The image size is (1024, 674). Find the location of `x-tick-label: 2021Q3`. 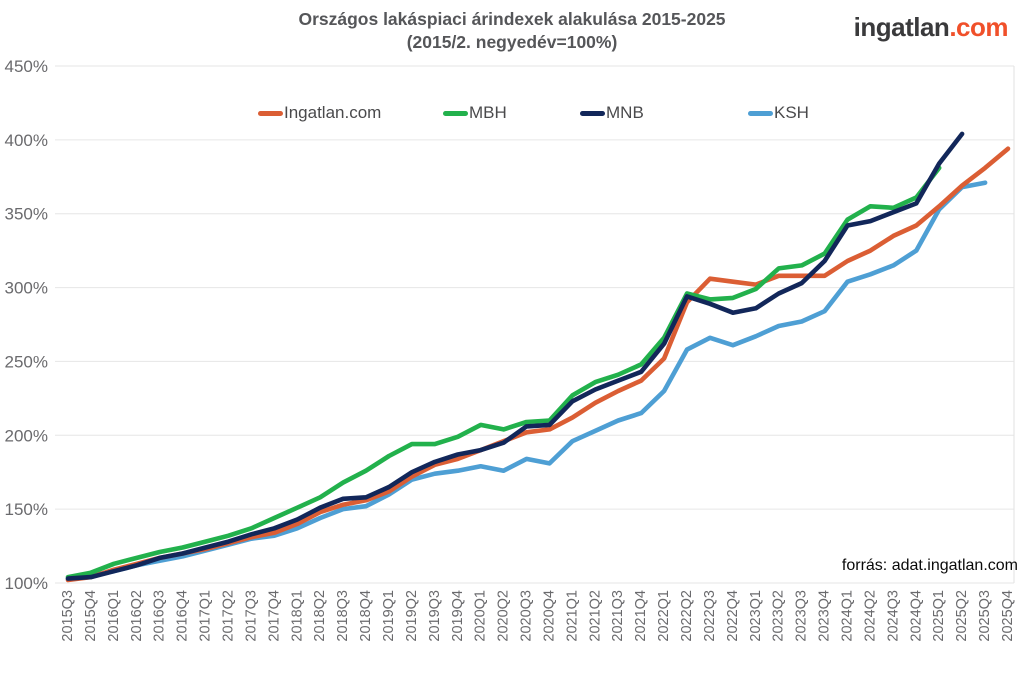

x-tick-label: 2021Q3 is located at coordinates (618, 616).